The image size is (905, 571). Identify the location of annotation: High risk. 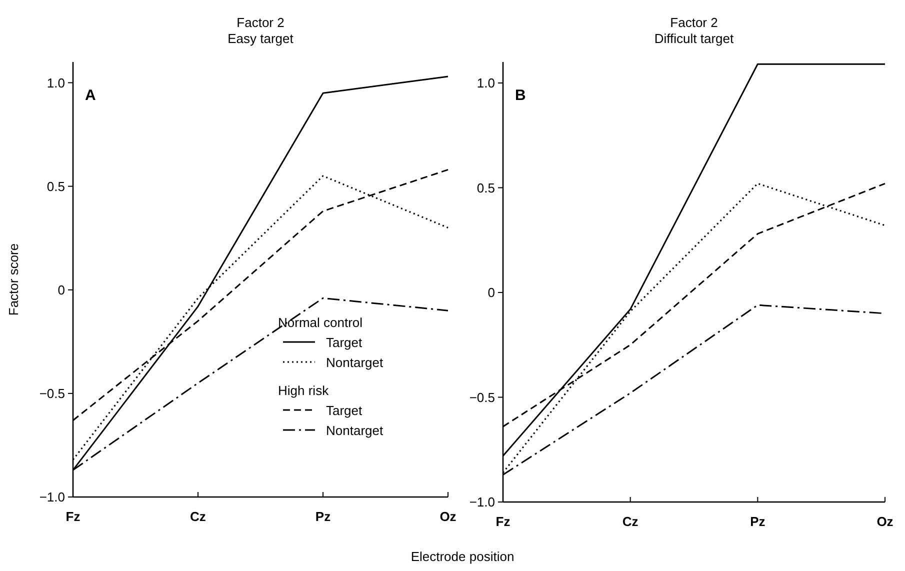
(304, 390).